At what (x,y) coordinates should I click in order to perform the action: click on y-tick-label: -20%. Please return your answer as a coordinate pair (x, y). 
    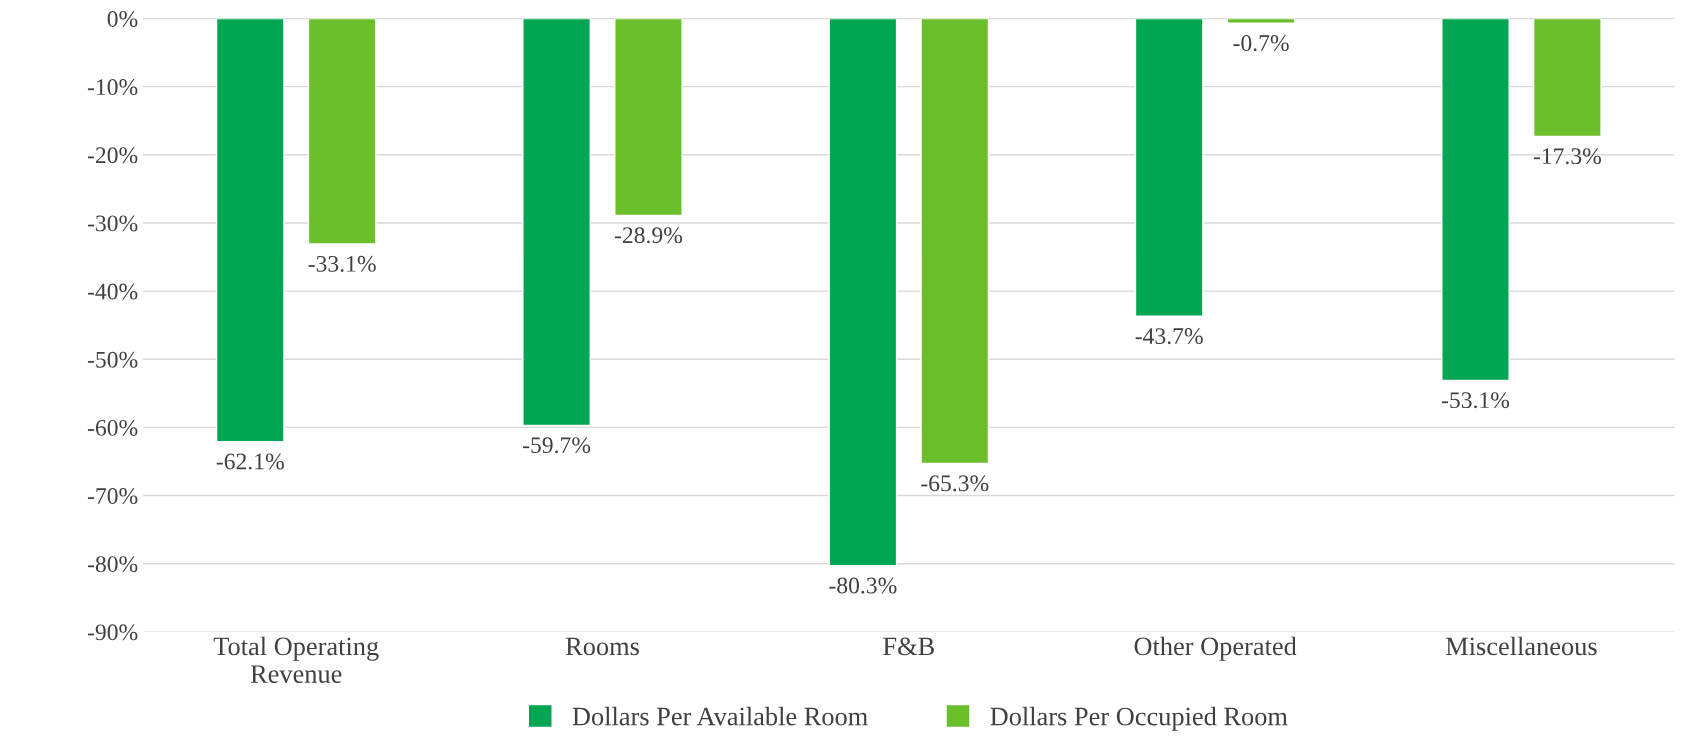
    Looking at the image, I should click on (112, 155).